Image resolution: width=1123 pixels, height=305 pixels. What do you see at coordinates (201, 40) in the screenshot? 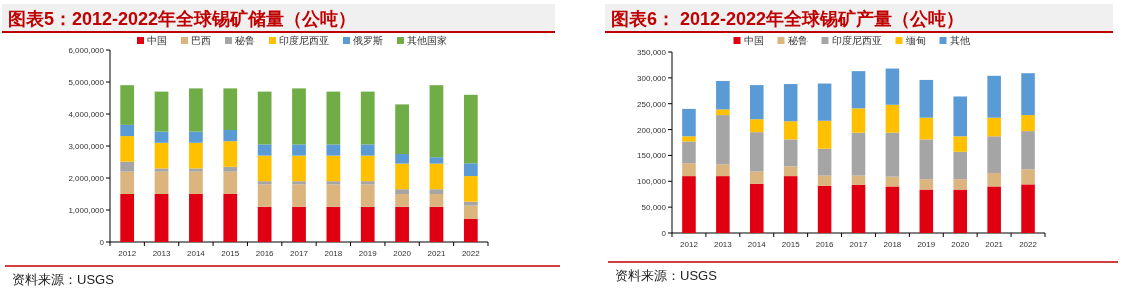
I see `legend-label: 巴西` at bounding box center [201, 40].